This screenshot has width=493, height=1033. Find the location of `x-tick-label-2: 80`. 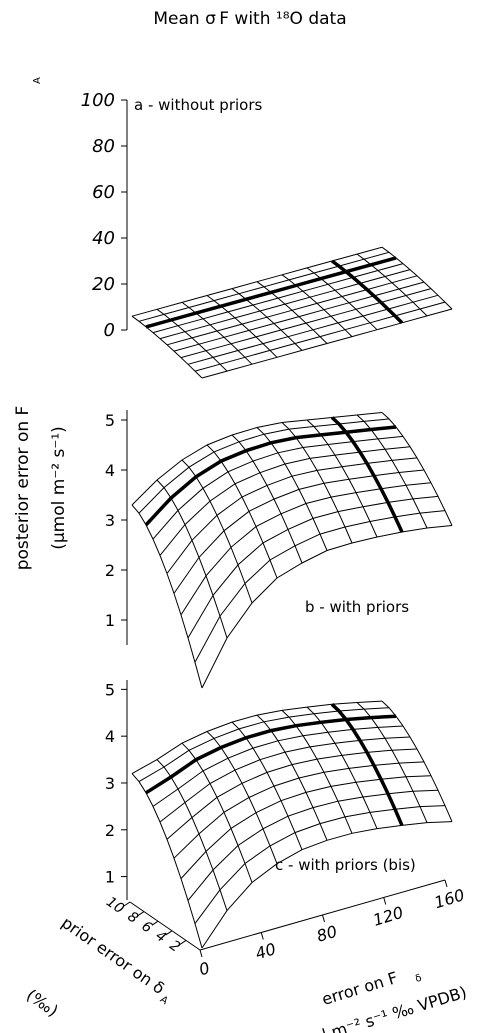

x-tick-label-2: 80 is located at coordinates (326, 934).